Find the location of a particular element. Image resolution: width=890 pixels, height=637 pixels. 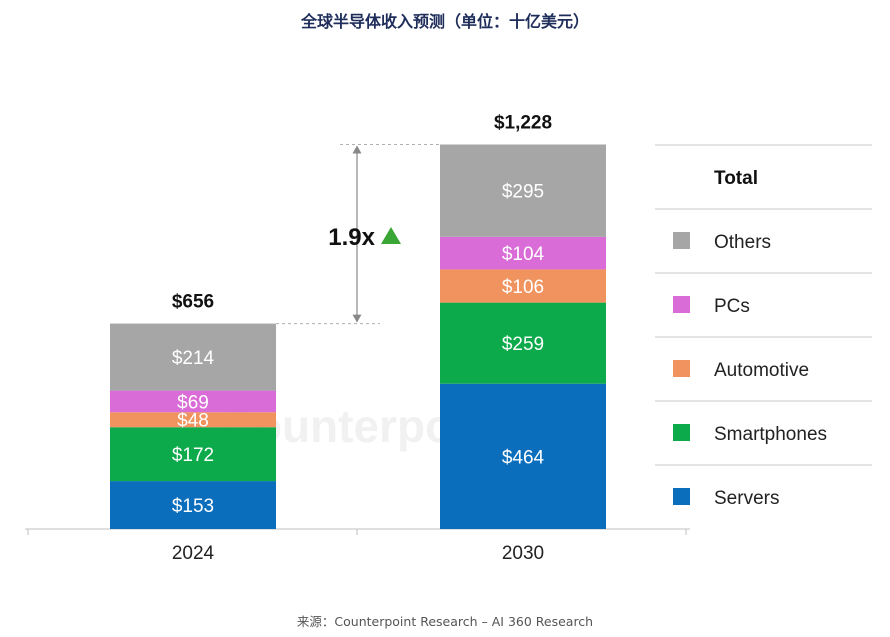

data-label: $172 is located at coordinates (193, 455).